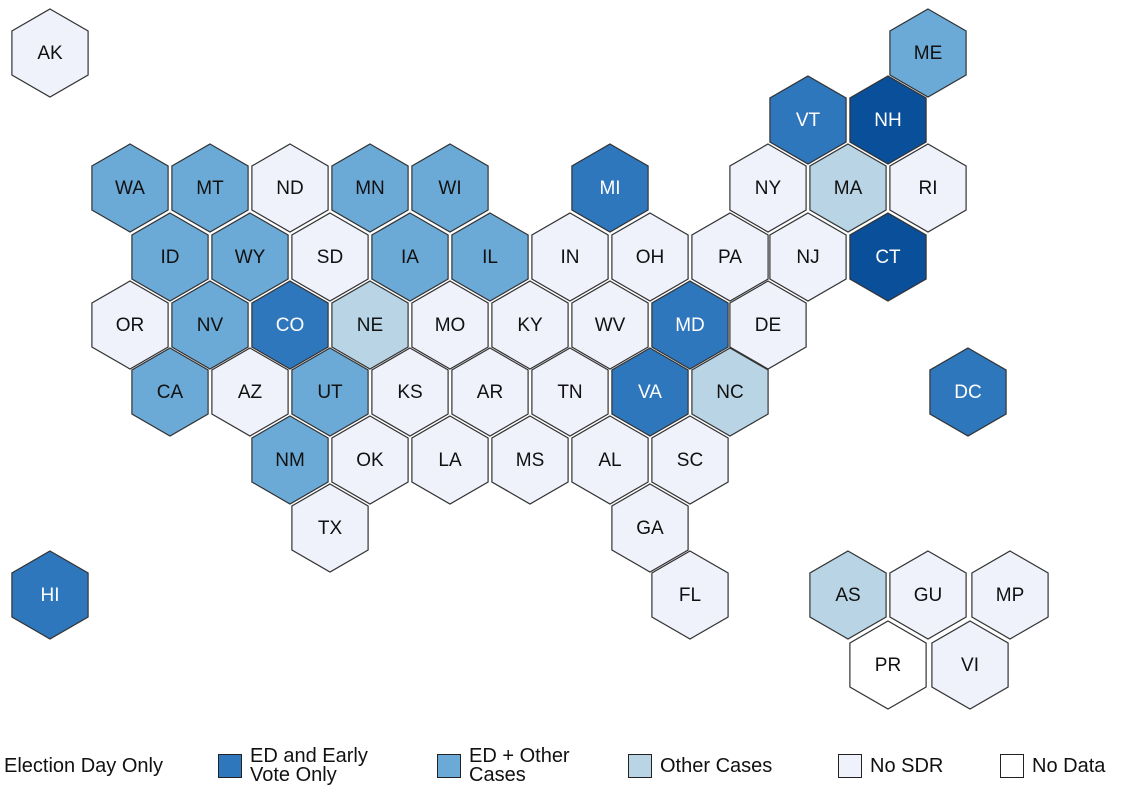  I want to click on state-label: VA, so click(650, 392).